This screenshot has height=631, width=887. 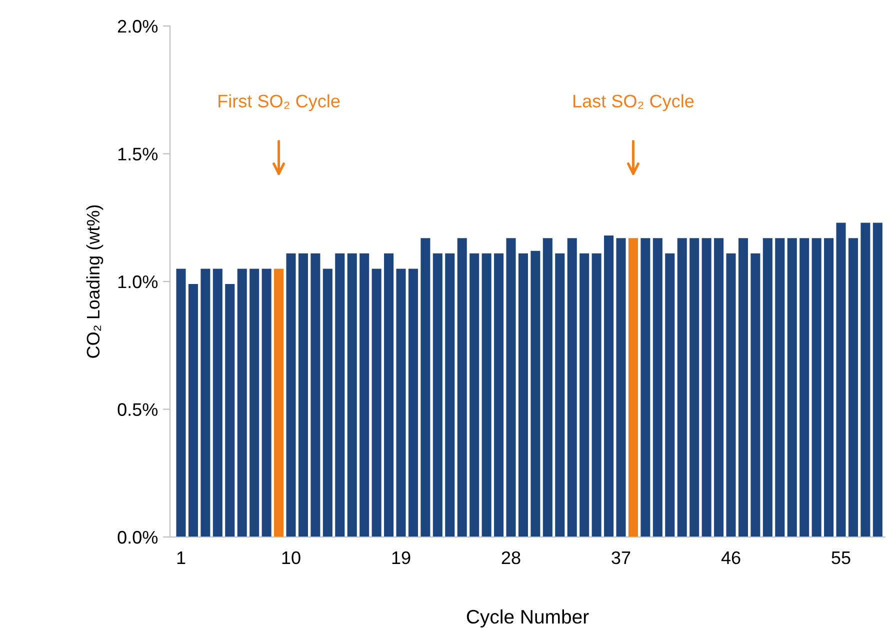 What do you see at coordinates (291, 557) in the screenshot?
I see `x-tick-label: 10` at bounding box center [291, 557].